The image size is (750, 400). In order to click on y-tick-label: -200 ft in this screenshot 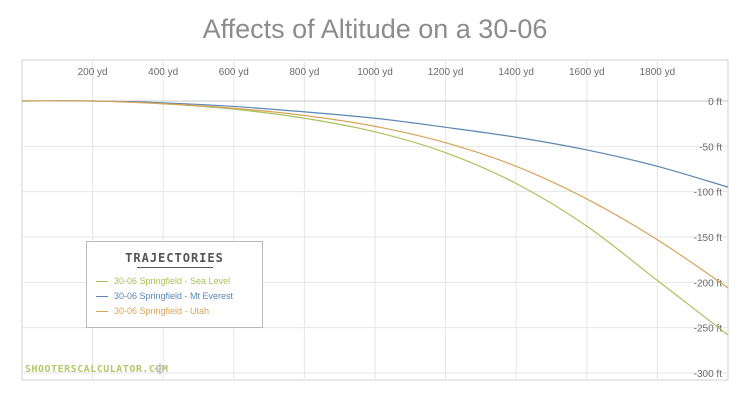, I will do `click(708, 283)`.